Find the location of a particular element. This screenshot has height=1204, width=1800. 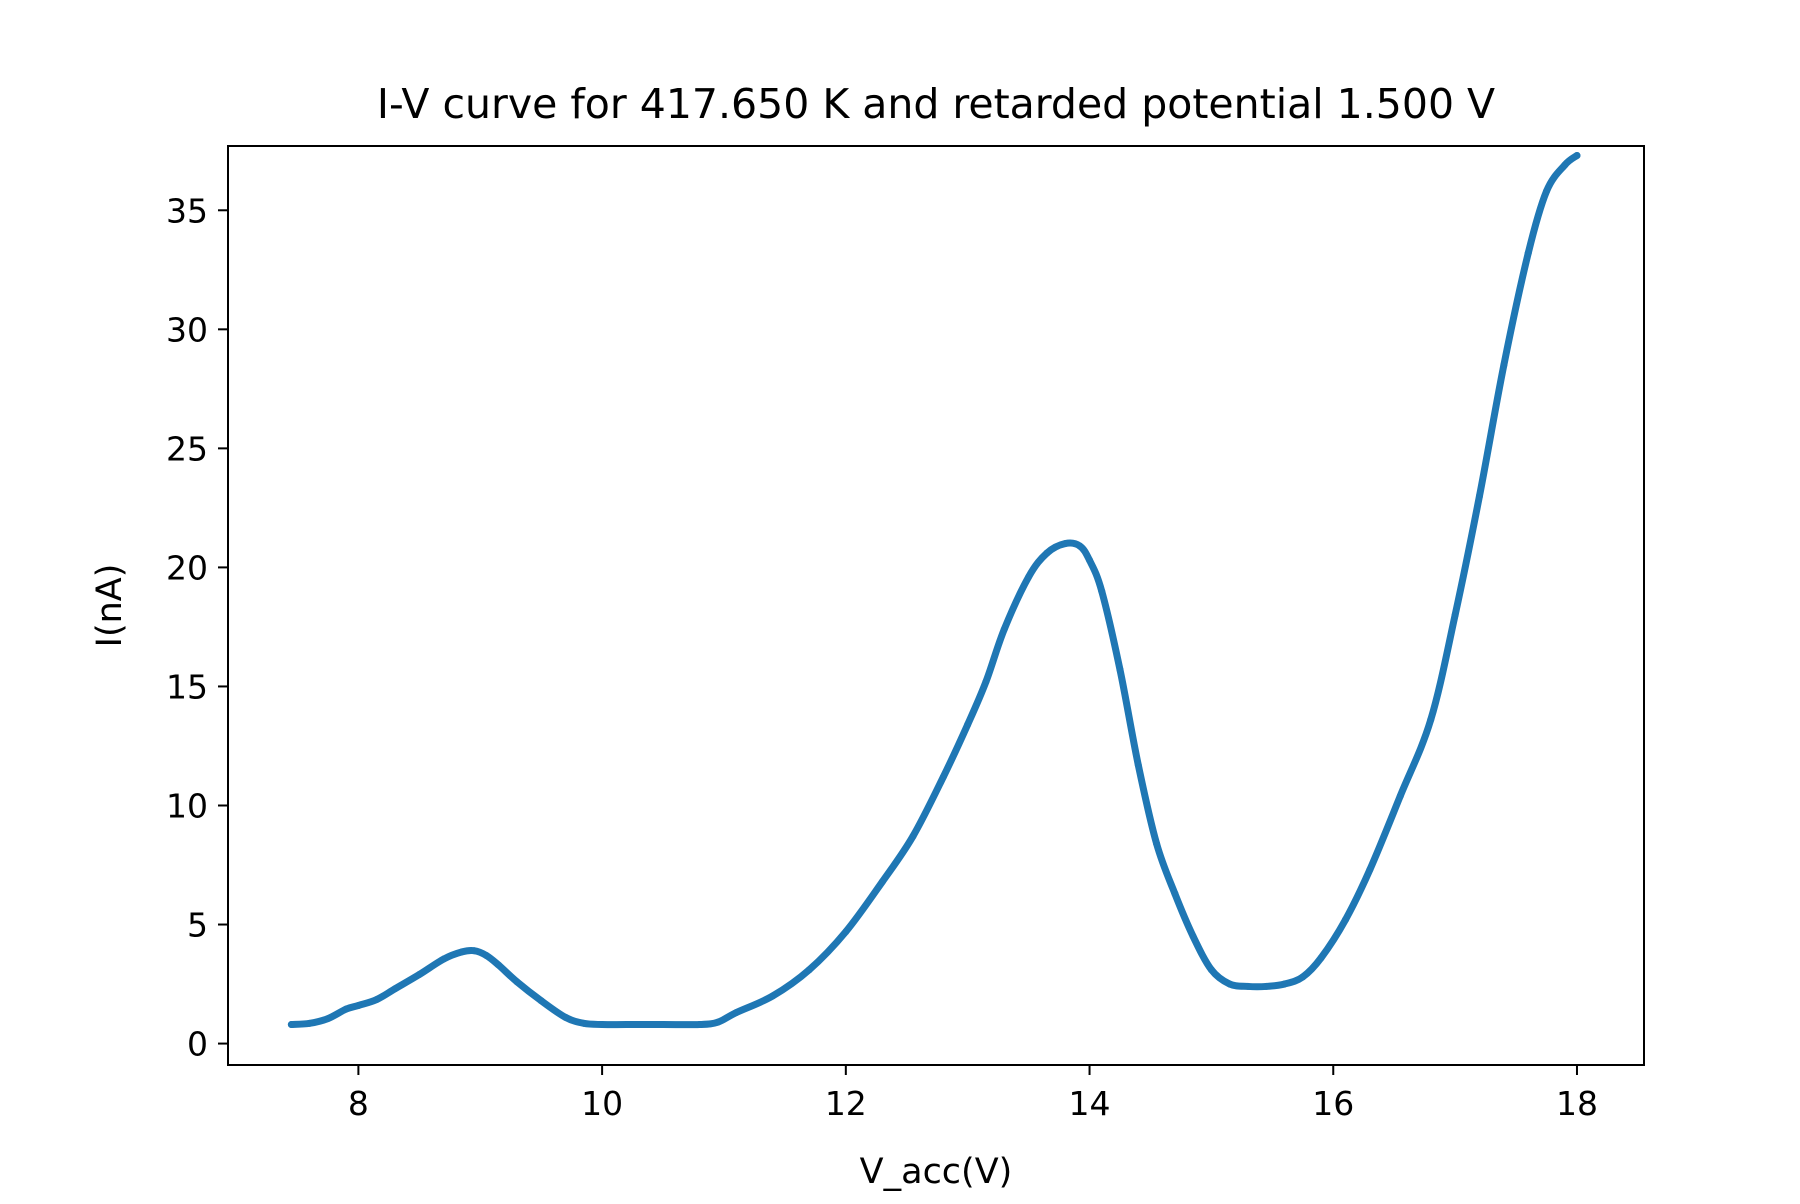

x-tick-label: 10 is located at coordinates (602, 1103).